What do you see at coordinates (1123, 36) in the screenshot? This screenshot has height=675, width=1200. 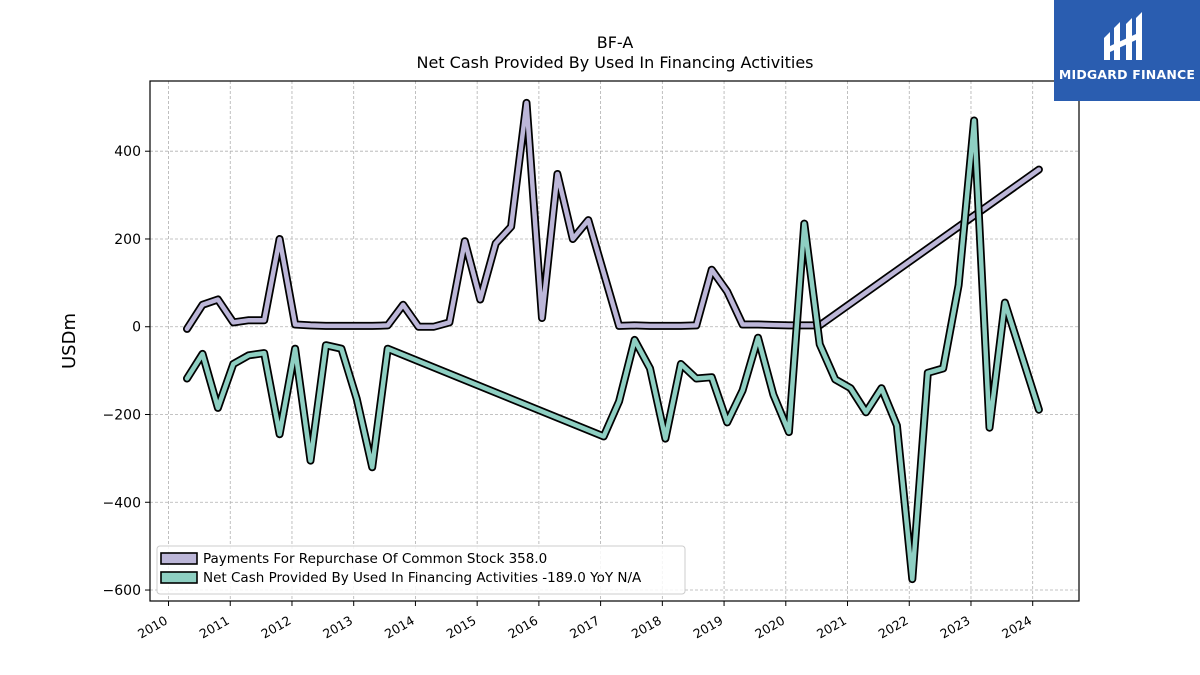 I see `brand-logo-icon` at bounding box center [1123, 36].